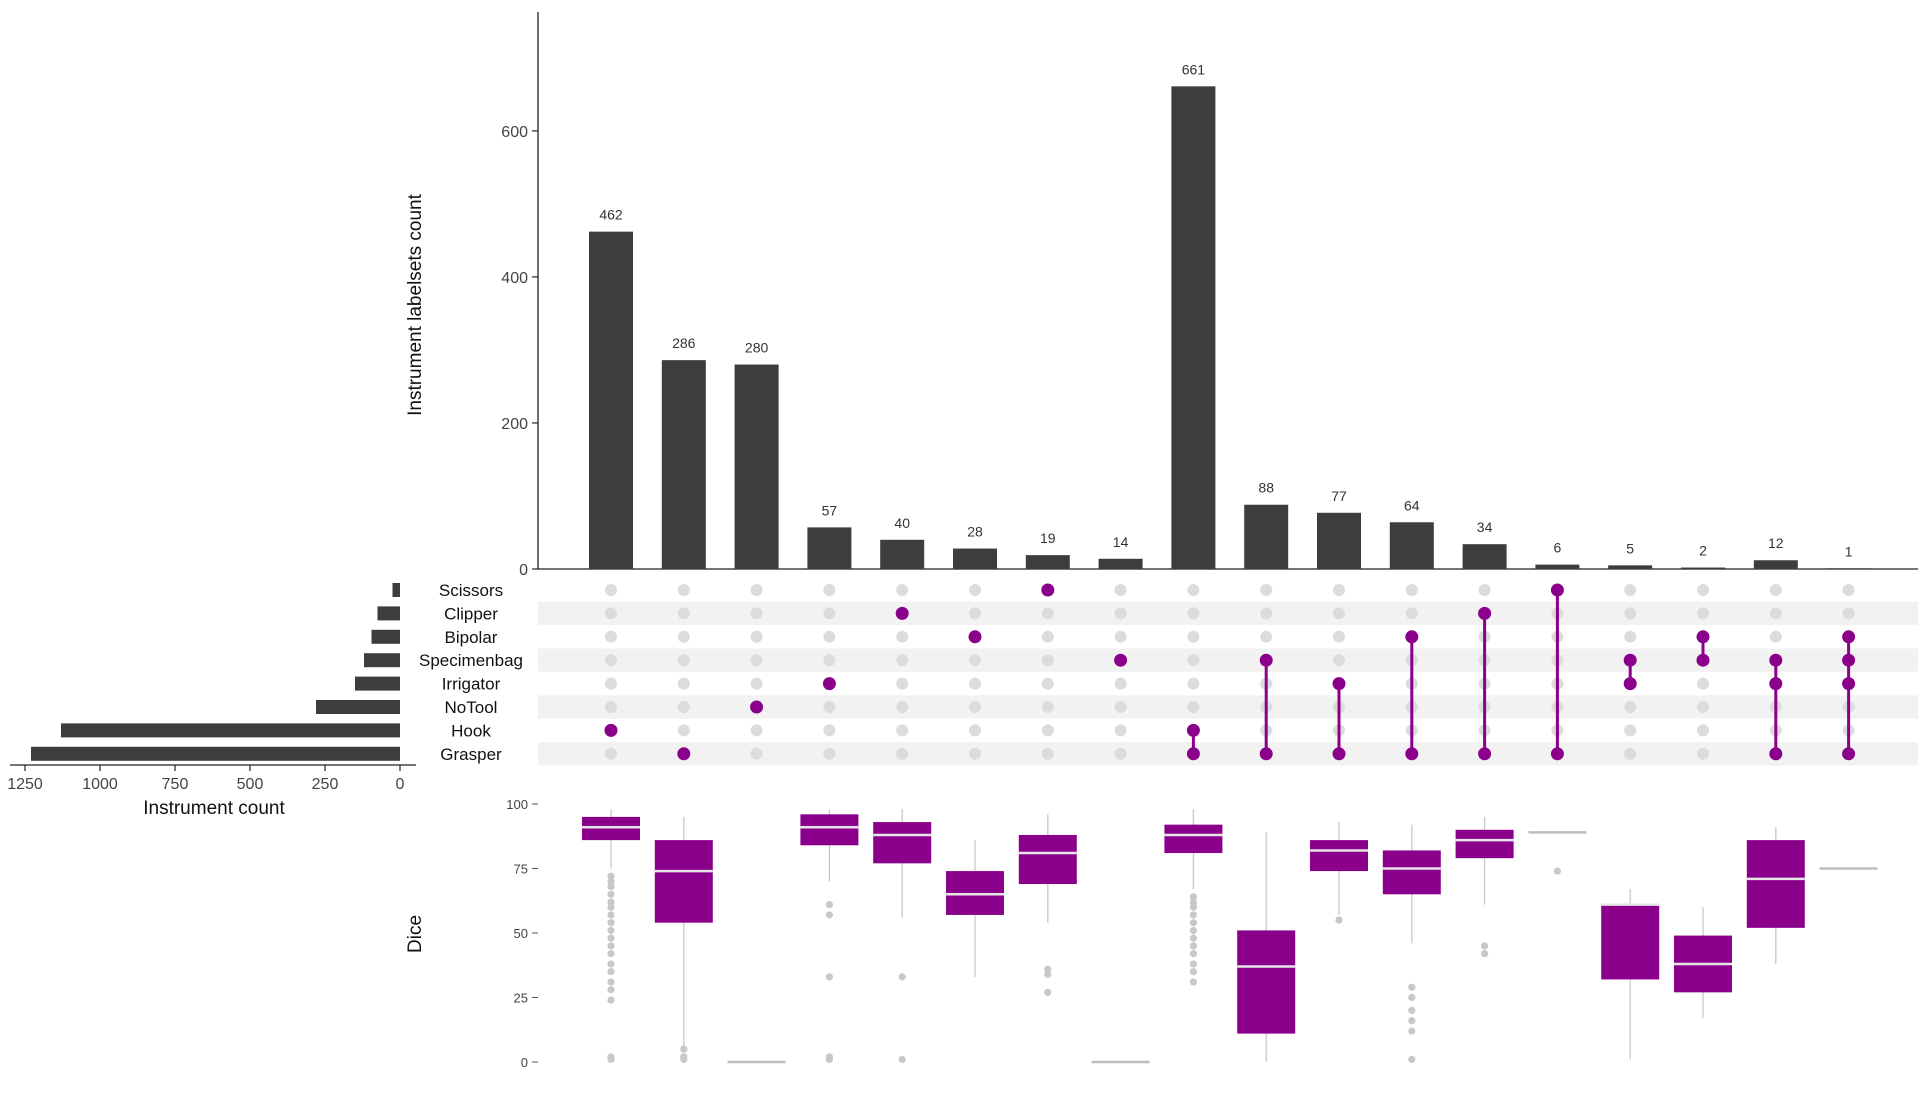 The image size is (1920, 1113). What do you see at coordinates (1412, 505) in the screenshot?
I see `intersection-bar-label: 64` at bounding box center [1412, 505].